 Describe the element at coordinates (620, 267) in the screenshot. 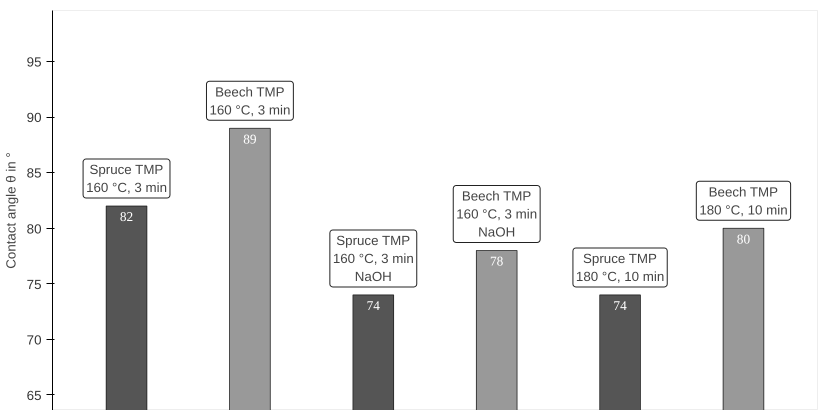

I see `annotation: Spruce TMP 180 °C, 10 min` at that location.